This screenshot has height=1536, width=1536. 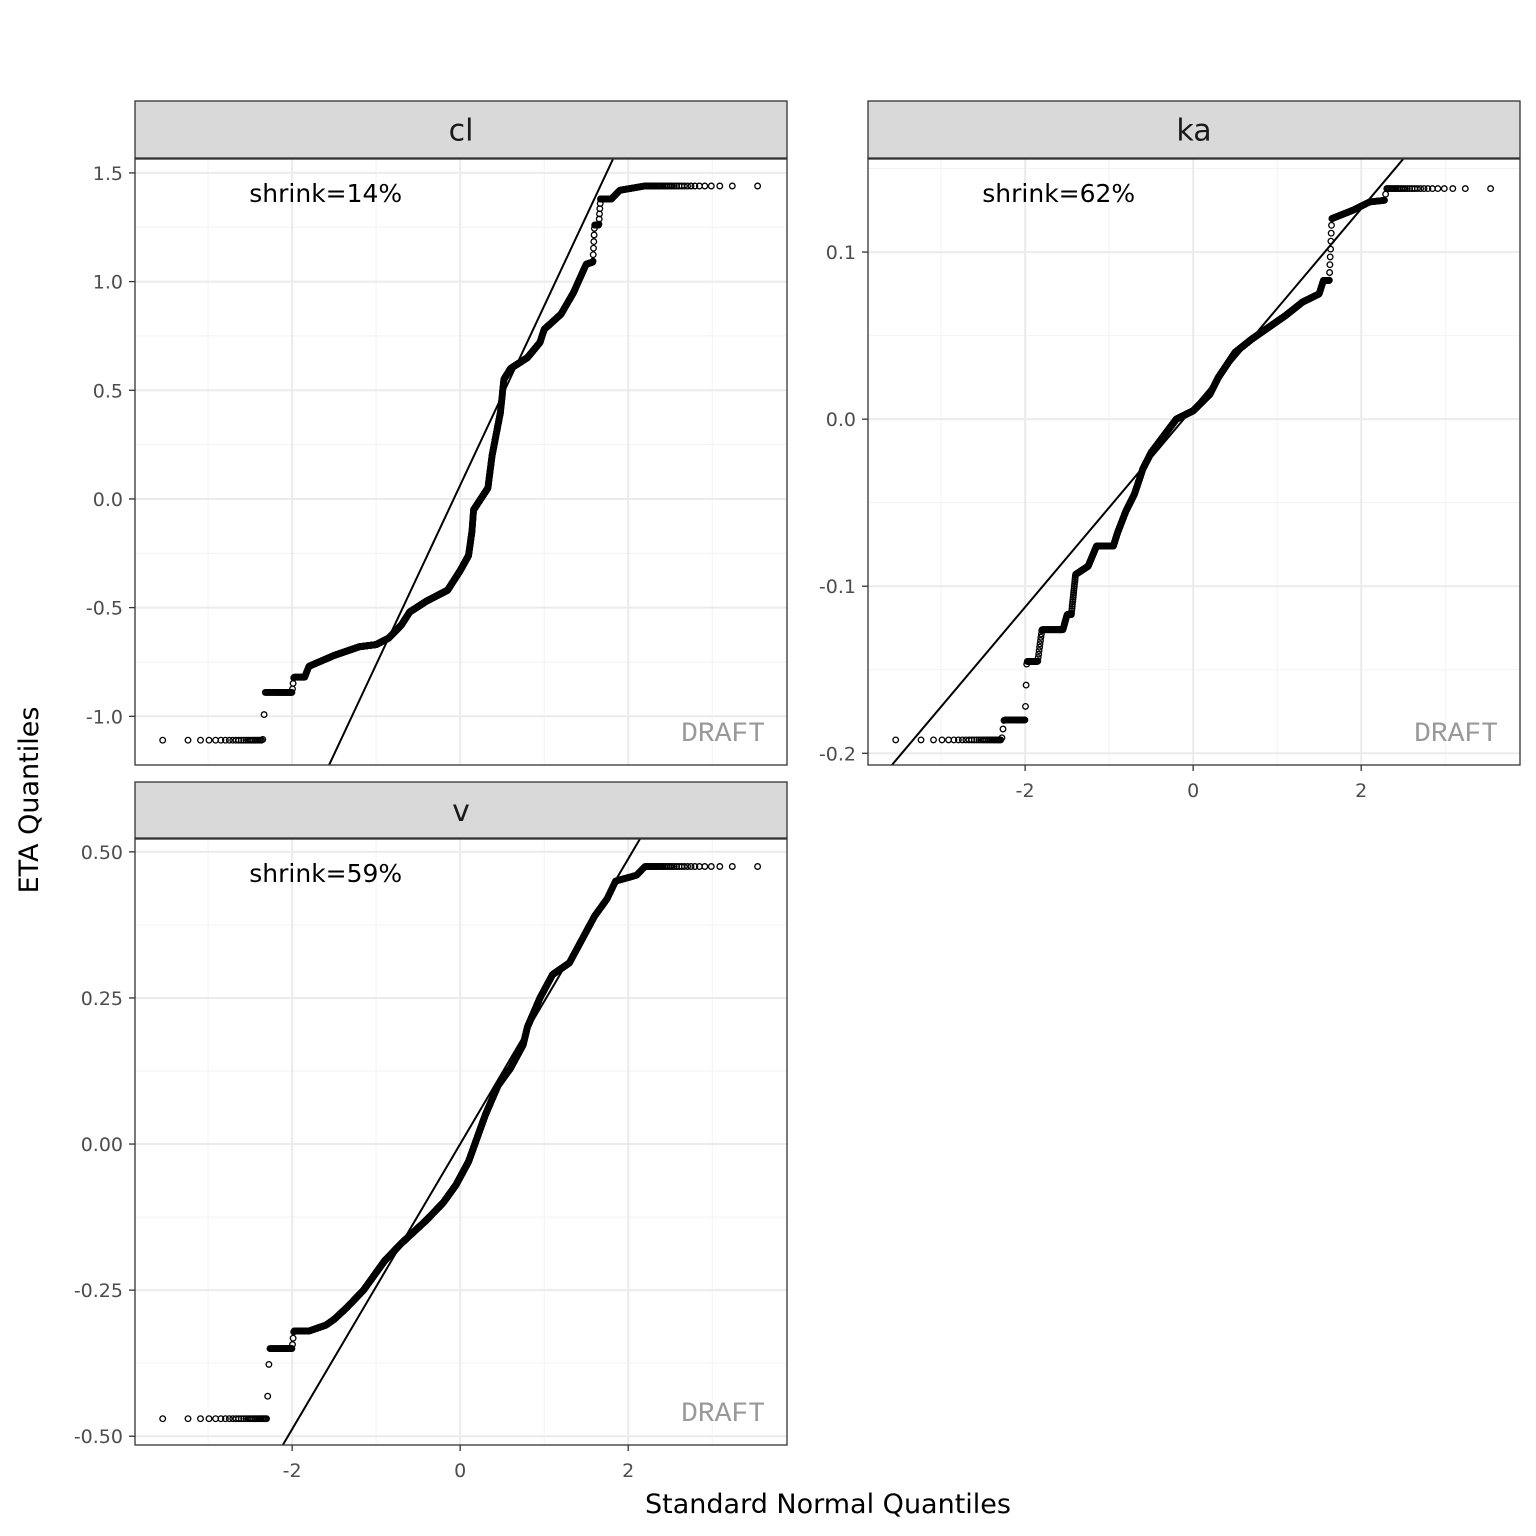 What do you see at coordinates (104, 717) in the screenshot?
I see `y-tick-label: -1.0` at bounding box center [104, 717].